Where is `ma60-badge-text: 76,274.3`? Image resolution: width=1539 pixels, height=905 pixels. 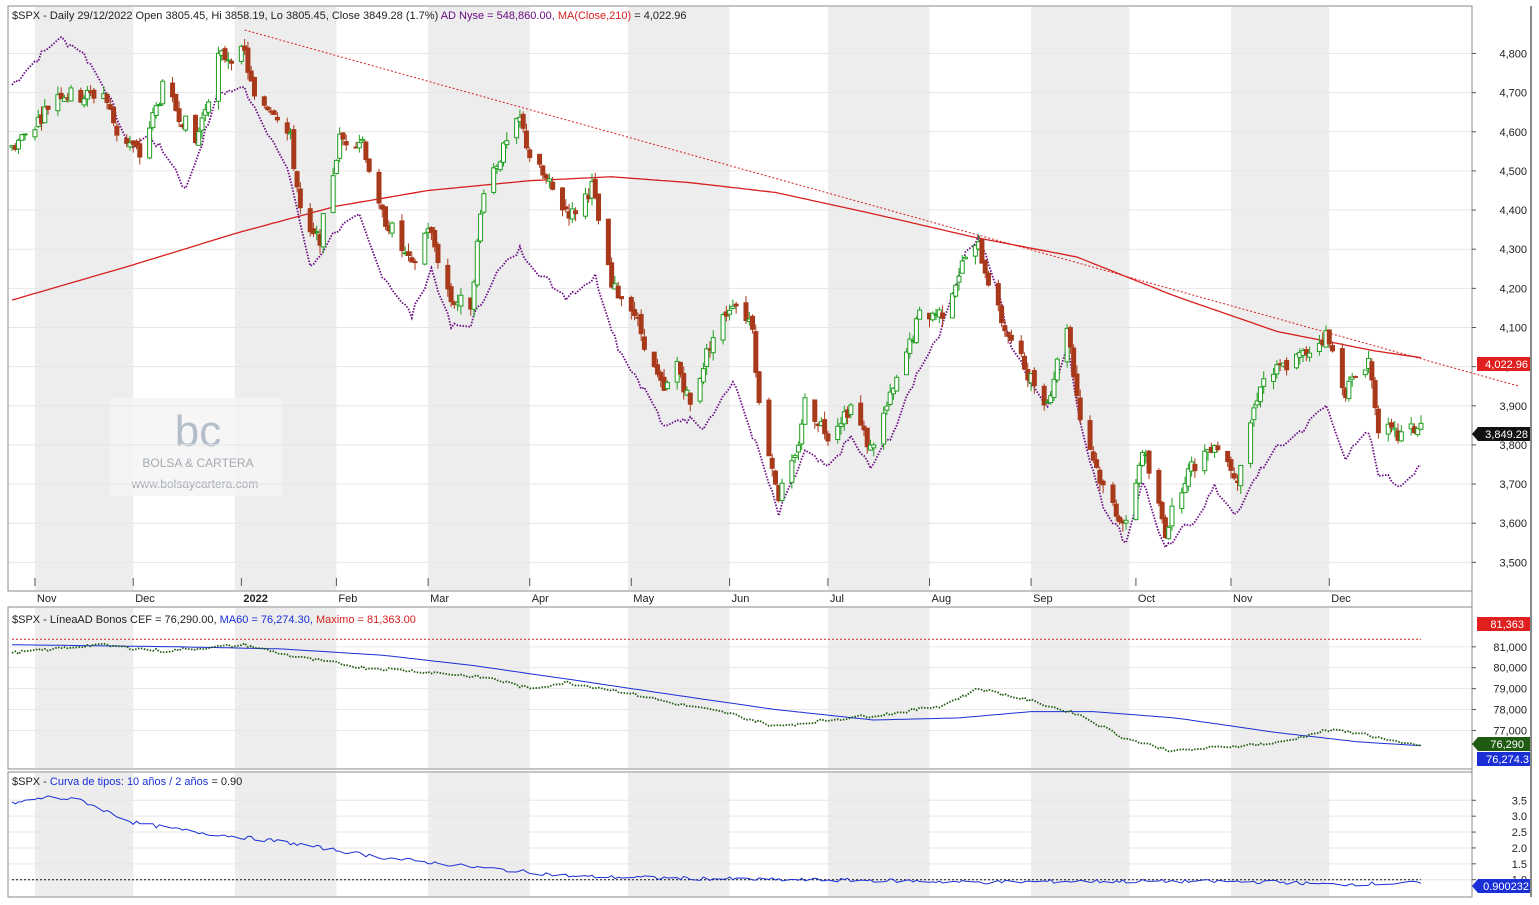
ma60-badge-text: 76,274.3 is located at coordinates (1507, 760).